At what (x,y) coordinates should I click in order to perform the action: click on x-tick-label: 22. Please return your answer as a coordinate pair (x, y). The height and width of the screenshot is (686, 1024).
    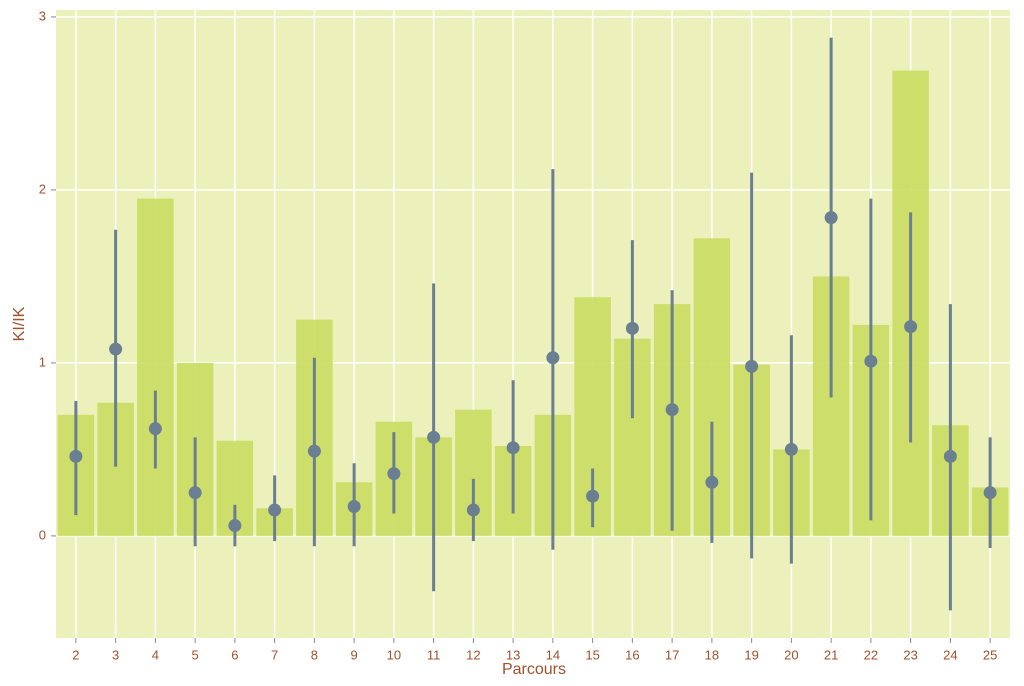
    Looking at the image, I should click on (871, 654).